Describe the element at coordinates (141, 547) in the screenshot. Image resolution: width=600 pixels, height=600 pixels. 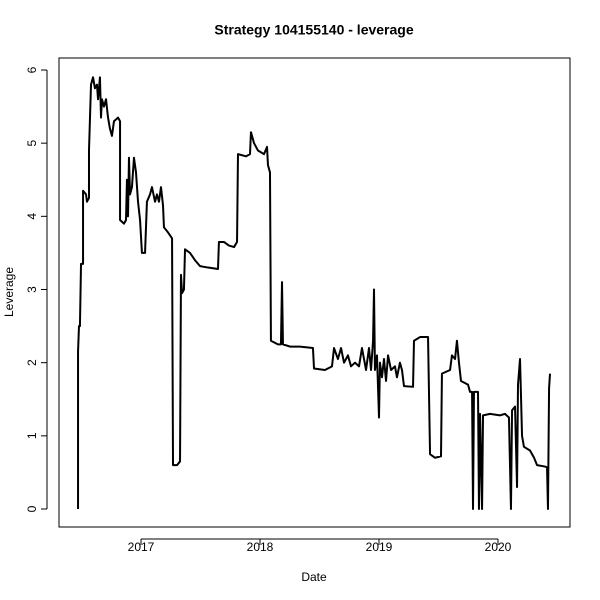
I see `x-tick-label: 2017` at that location.